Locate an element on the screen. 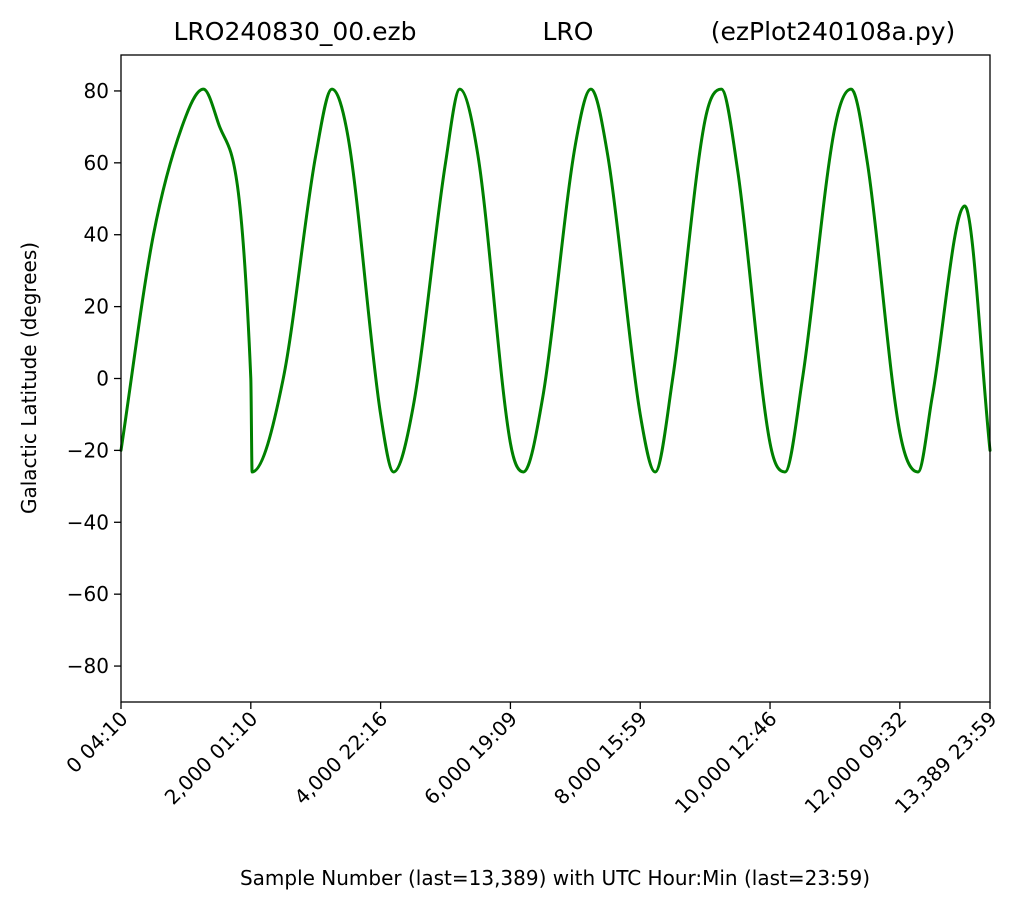 This screenshot has width=1024, height=913. chart-title-file: LRO240830_00.ezb is located at coordinates (294, 31).